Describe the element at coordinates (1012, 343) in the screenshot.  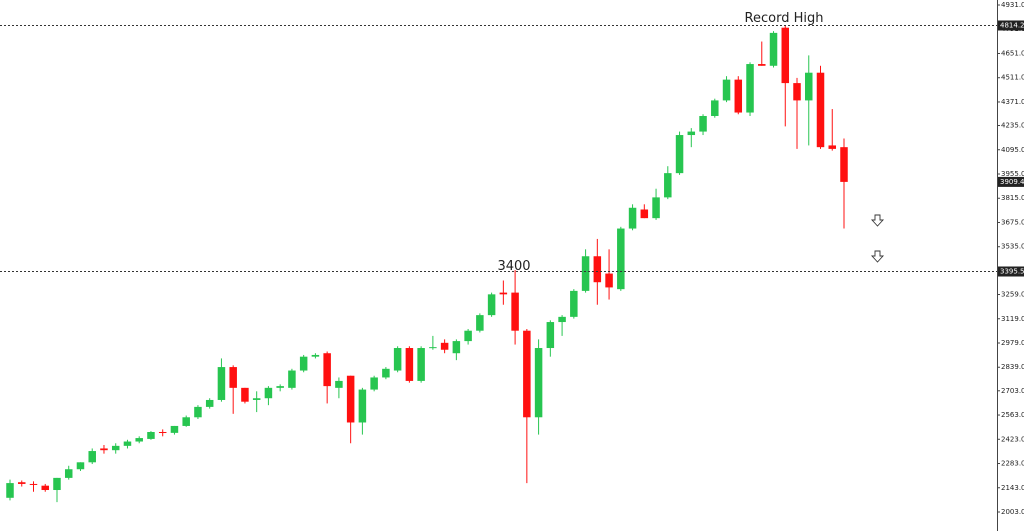
I see `y-tick-label: 2979.0` at that location.